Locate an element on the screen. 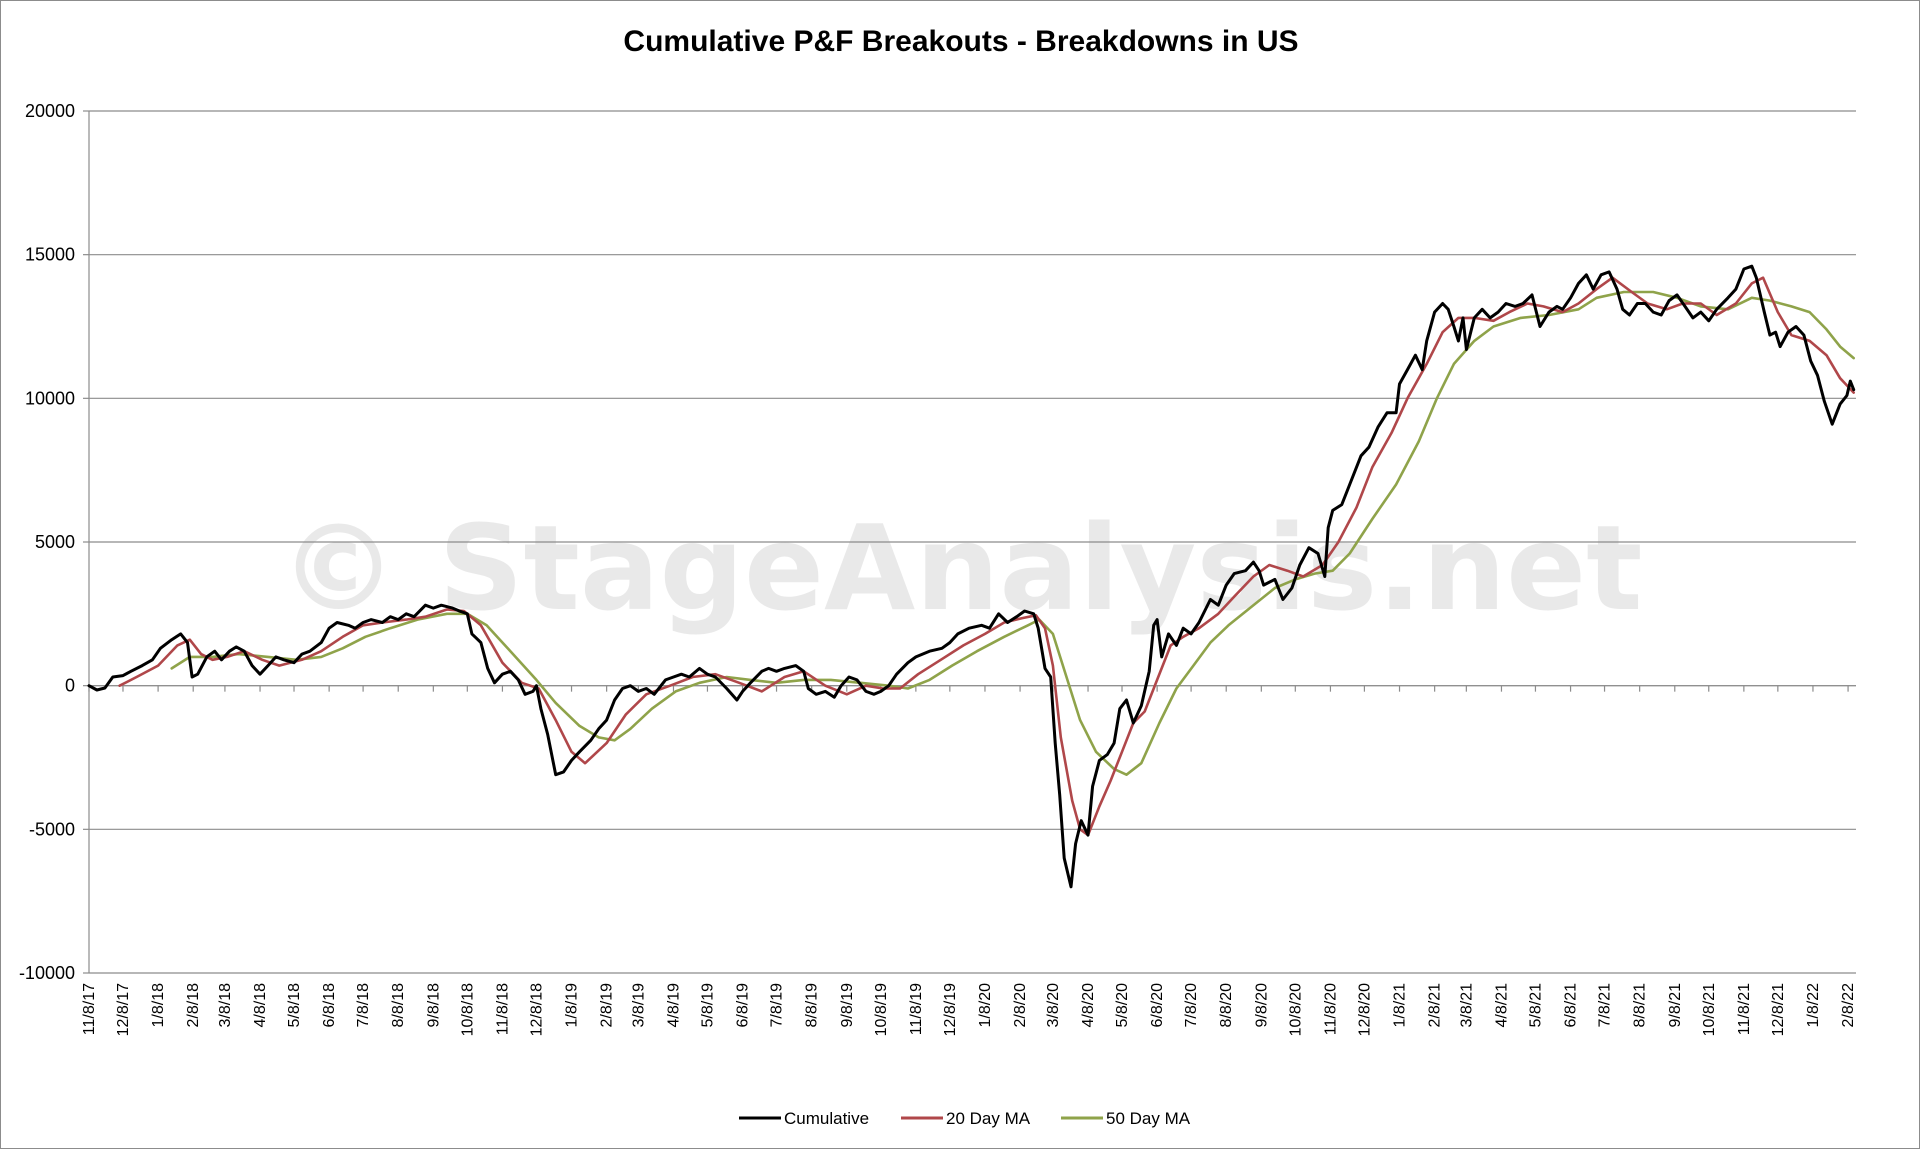 The image size is (1920, 1150). x-tick-label: 12/8/17 is located at coordinates (123, 1009).